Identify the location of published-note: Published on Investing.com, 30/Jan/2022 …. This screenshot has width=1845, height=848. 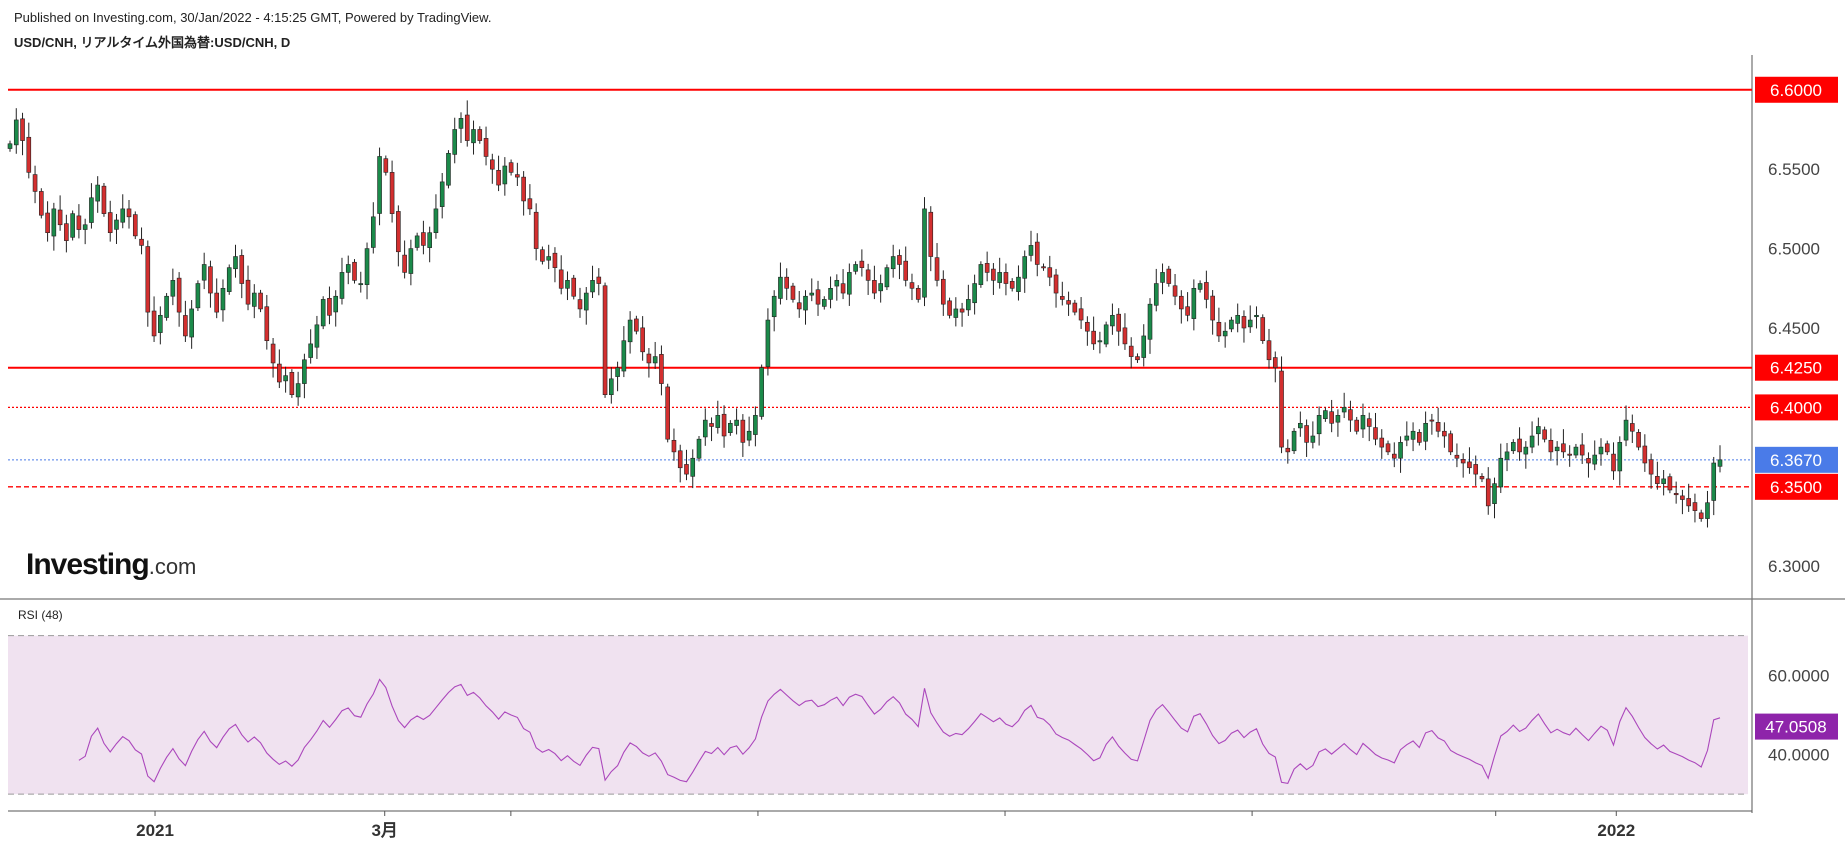
(253, 17).